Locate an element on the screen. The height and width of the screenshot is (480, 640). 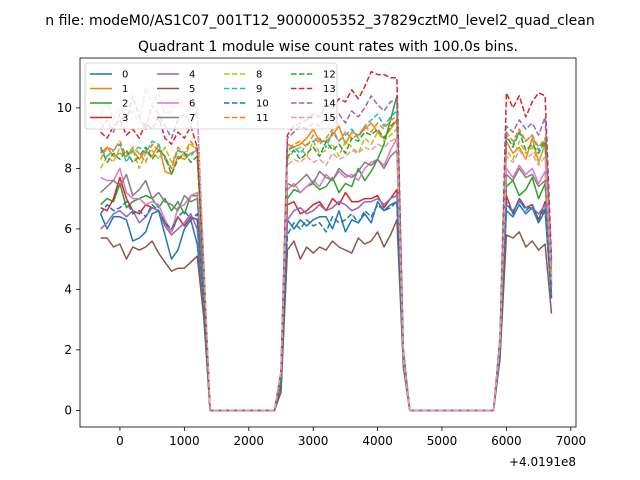
legend-label-7: 7 is located at coordinates (192, 118).